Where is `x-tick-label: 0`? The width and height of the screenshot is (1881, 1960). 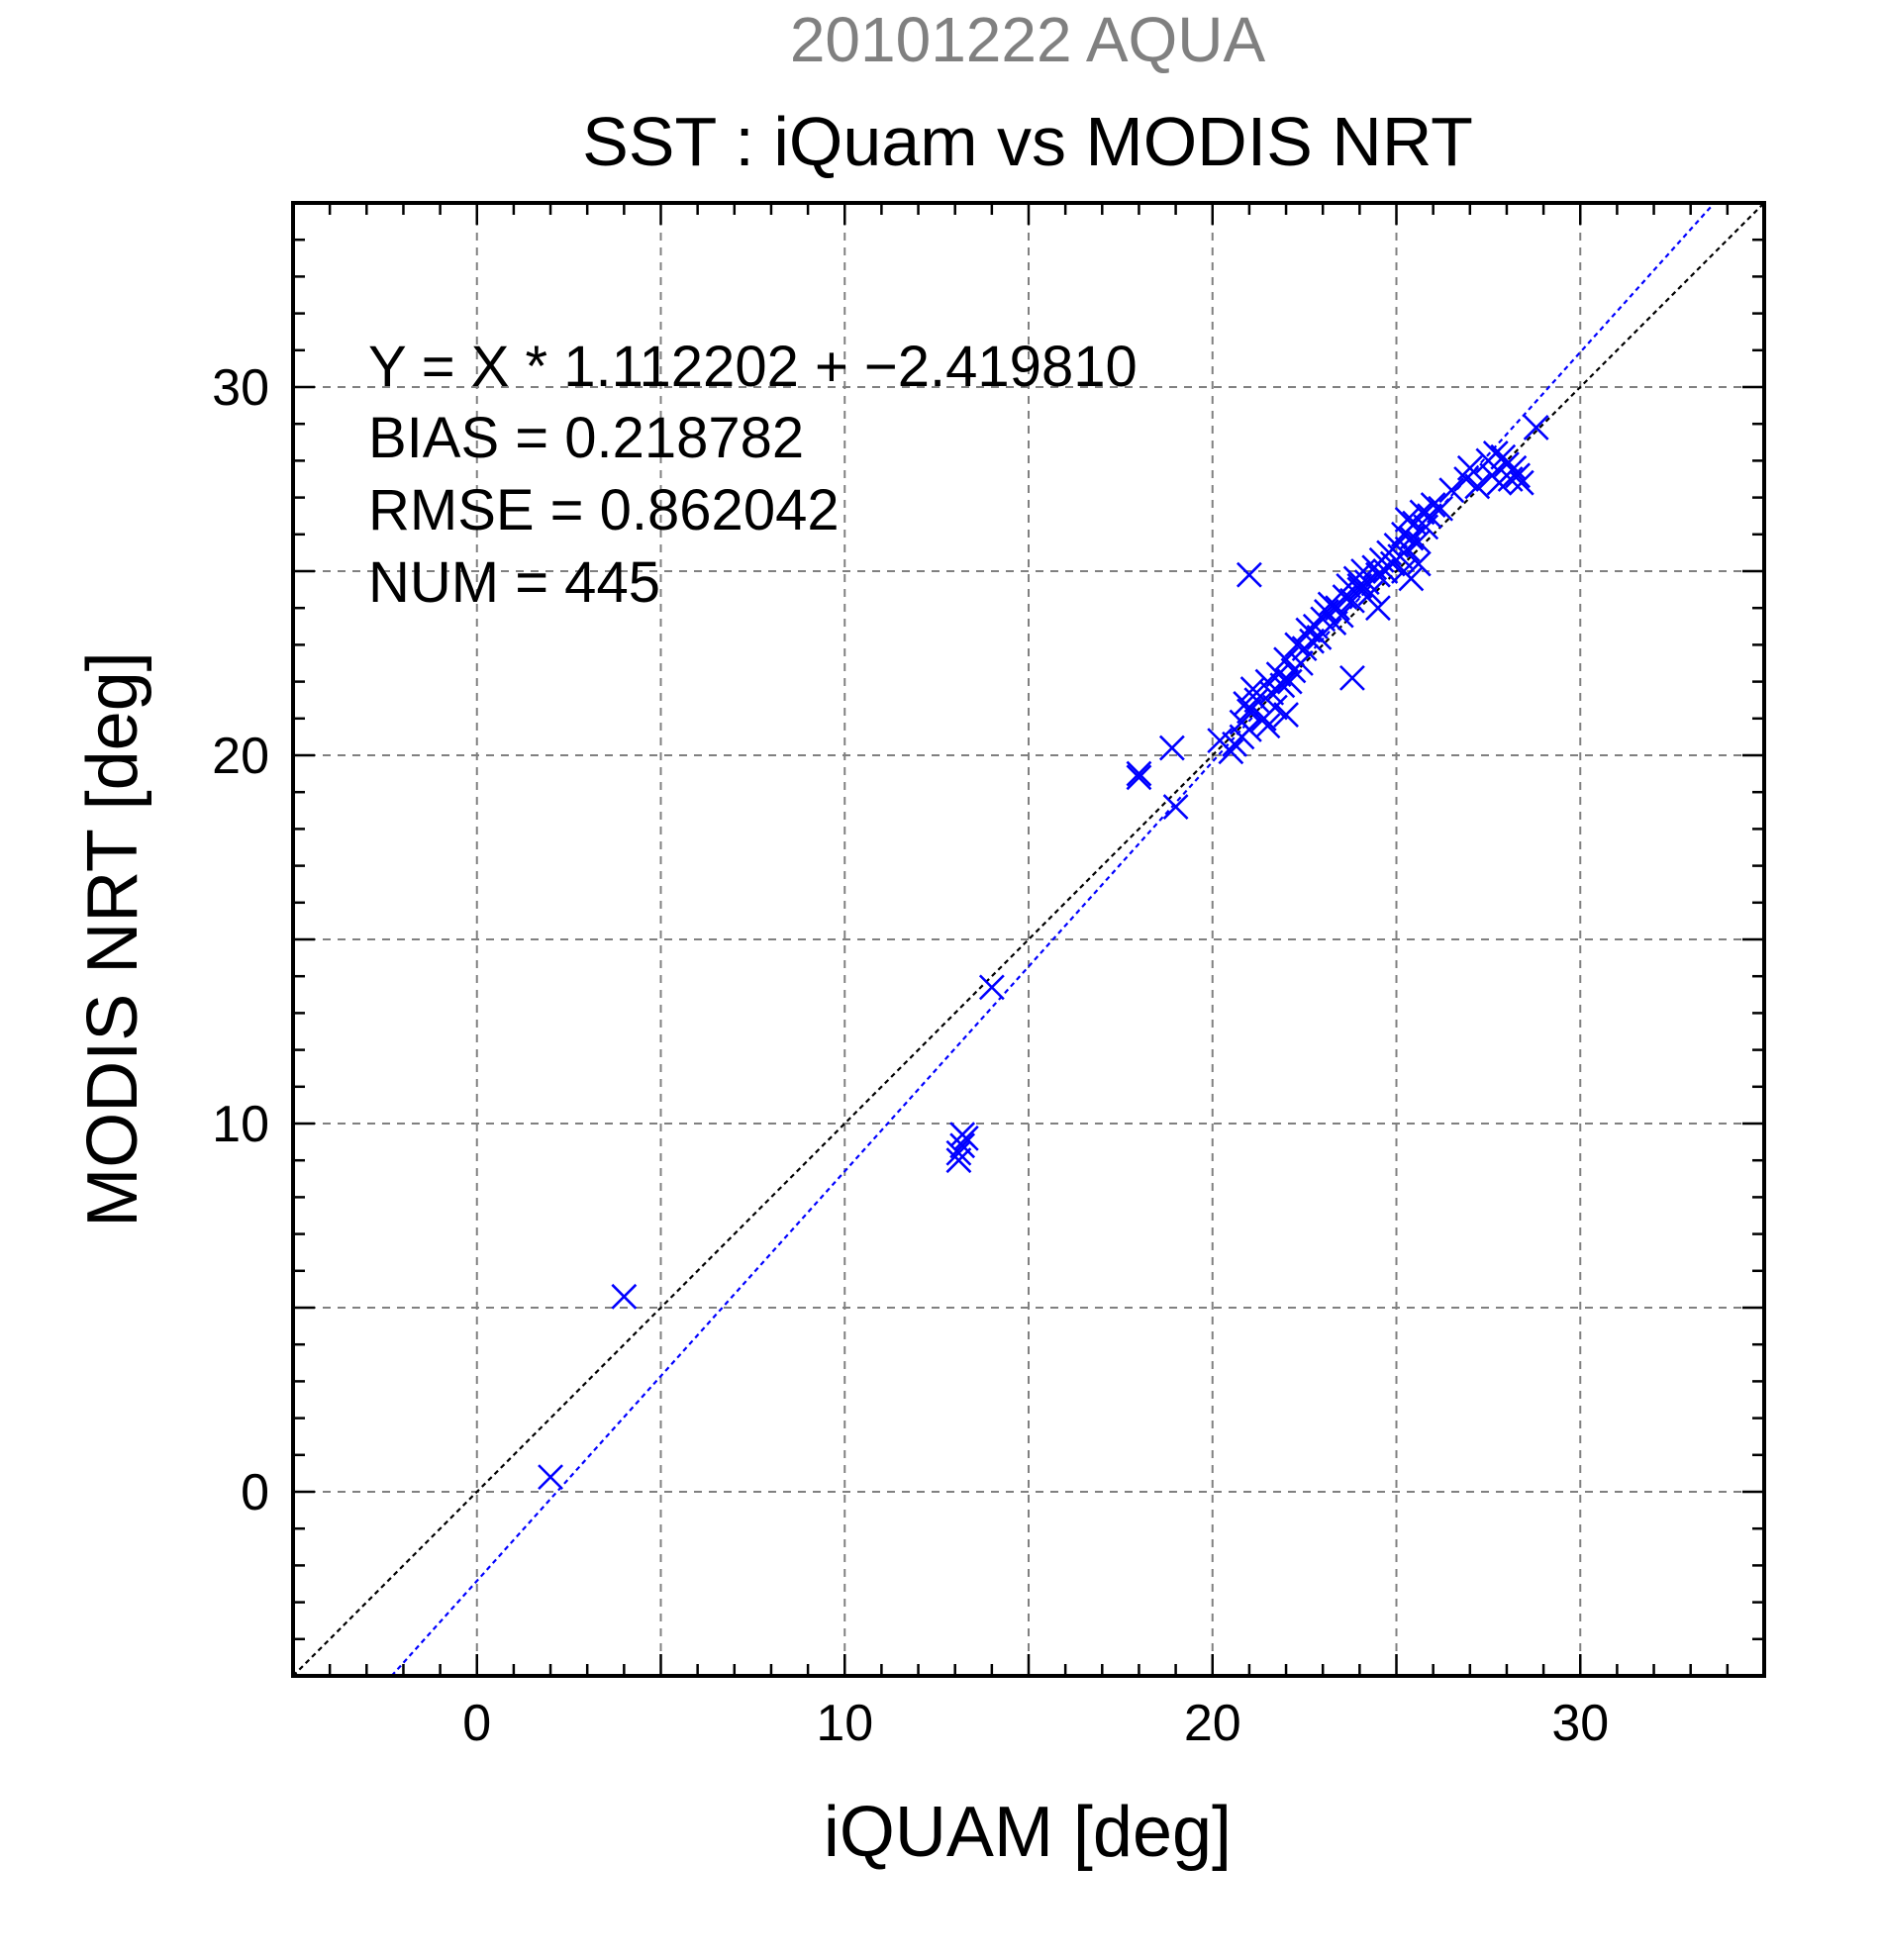 x-tick-label: 0 is located at coordinates (477, 1723).